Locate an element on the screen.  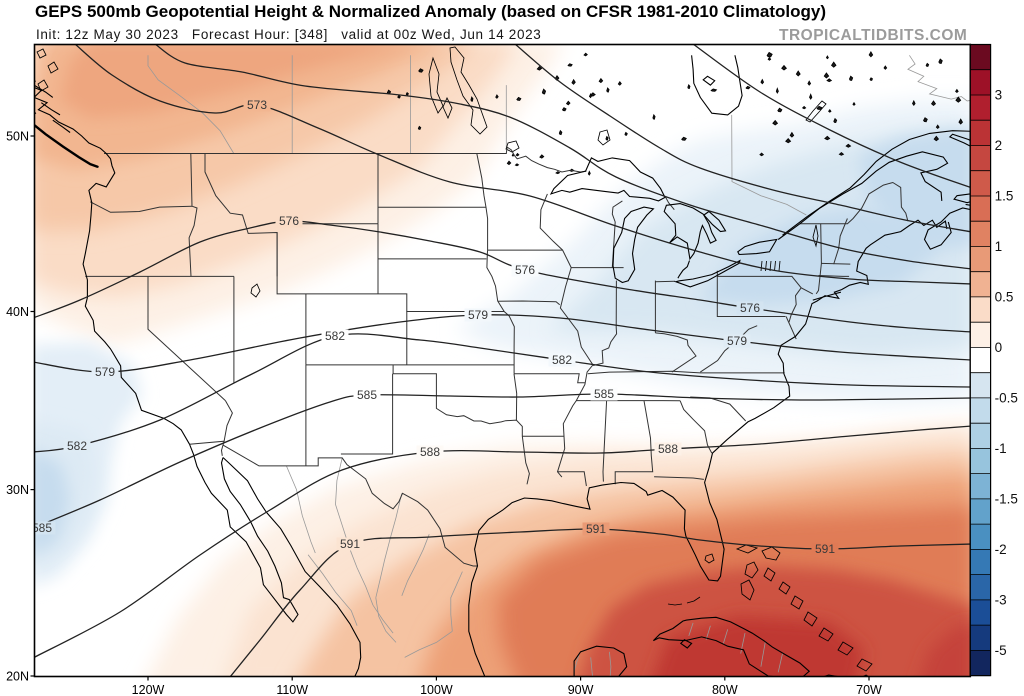
svg-text: -5 is located at coordinates (1001, 650).